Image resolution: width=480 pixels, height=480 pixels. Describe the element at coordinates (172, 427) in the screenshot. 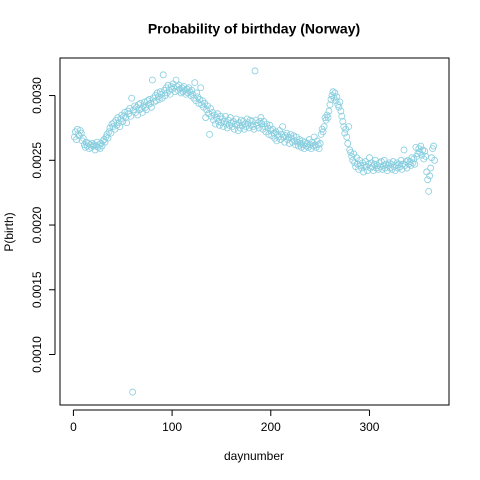

I see `x-tick-label: 100` at that location.